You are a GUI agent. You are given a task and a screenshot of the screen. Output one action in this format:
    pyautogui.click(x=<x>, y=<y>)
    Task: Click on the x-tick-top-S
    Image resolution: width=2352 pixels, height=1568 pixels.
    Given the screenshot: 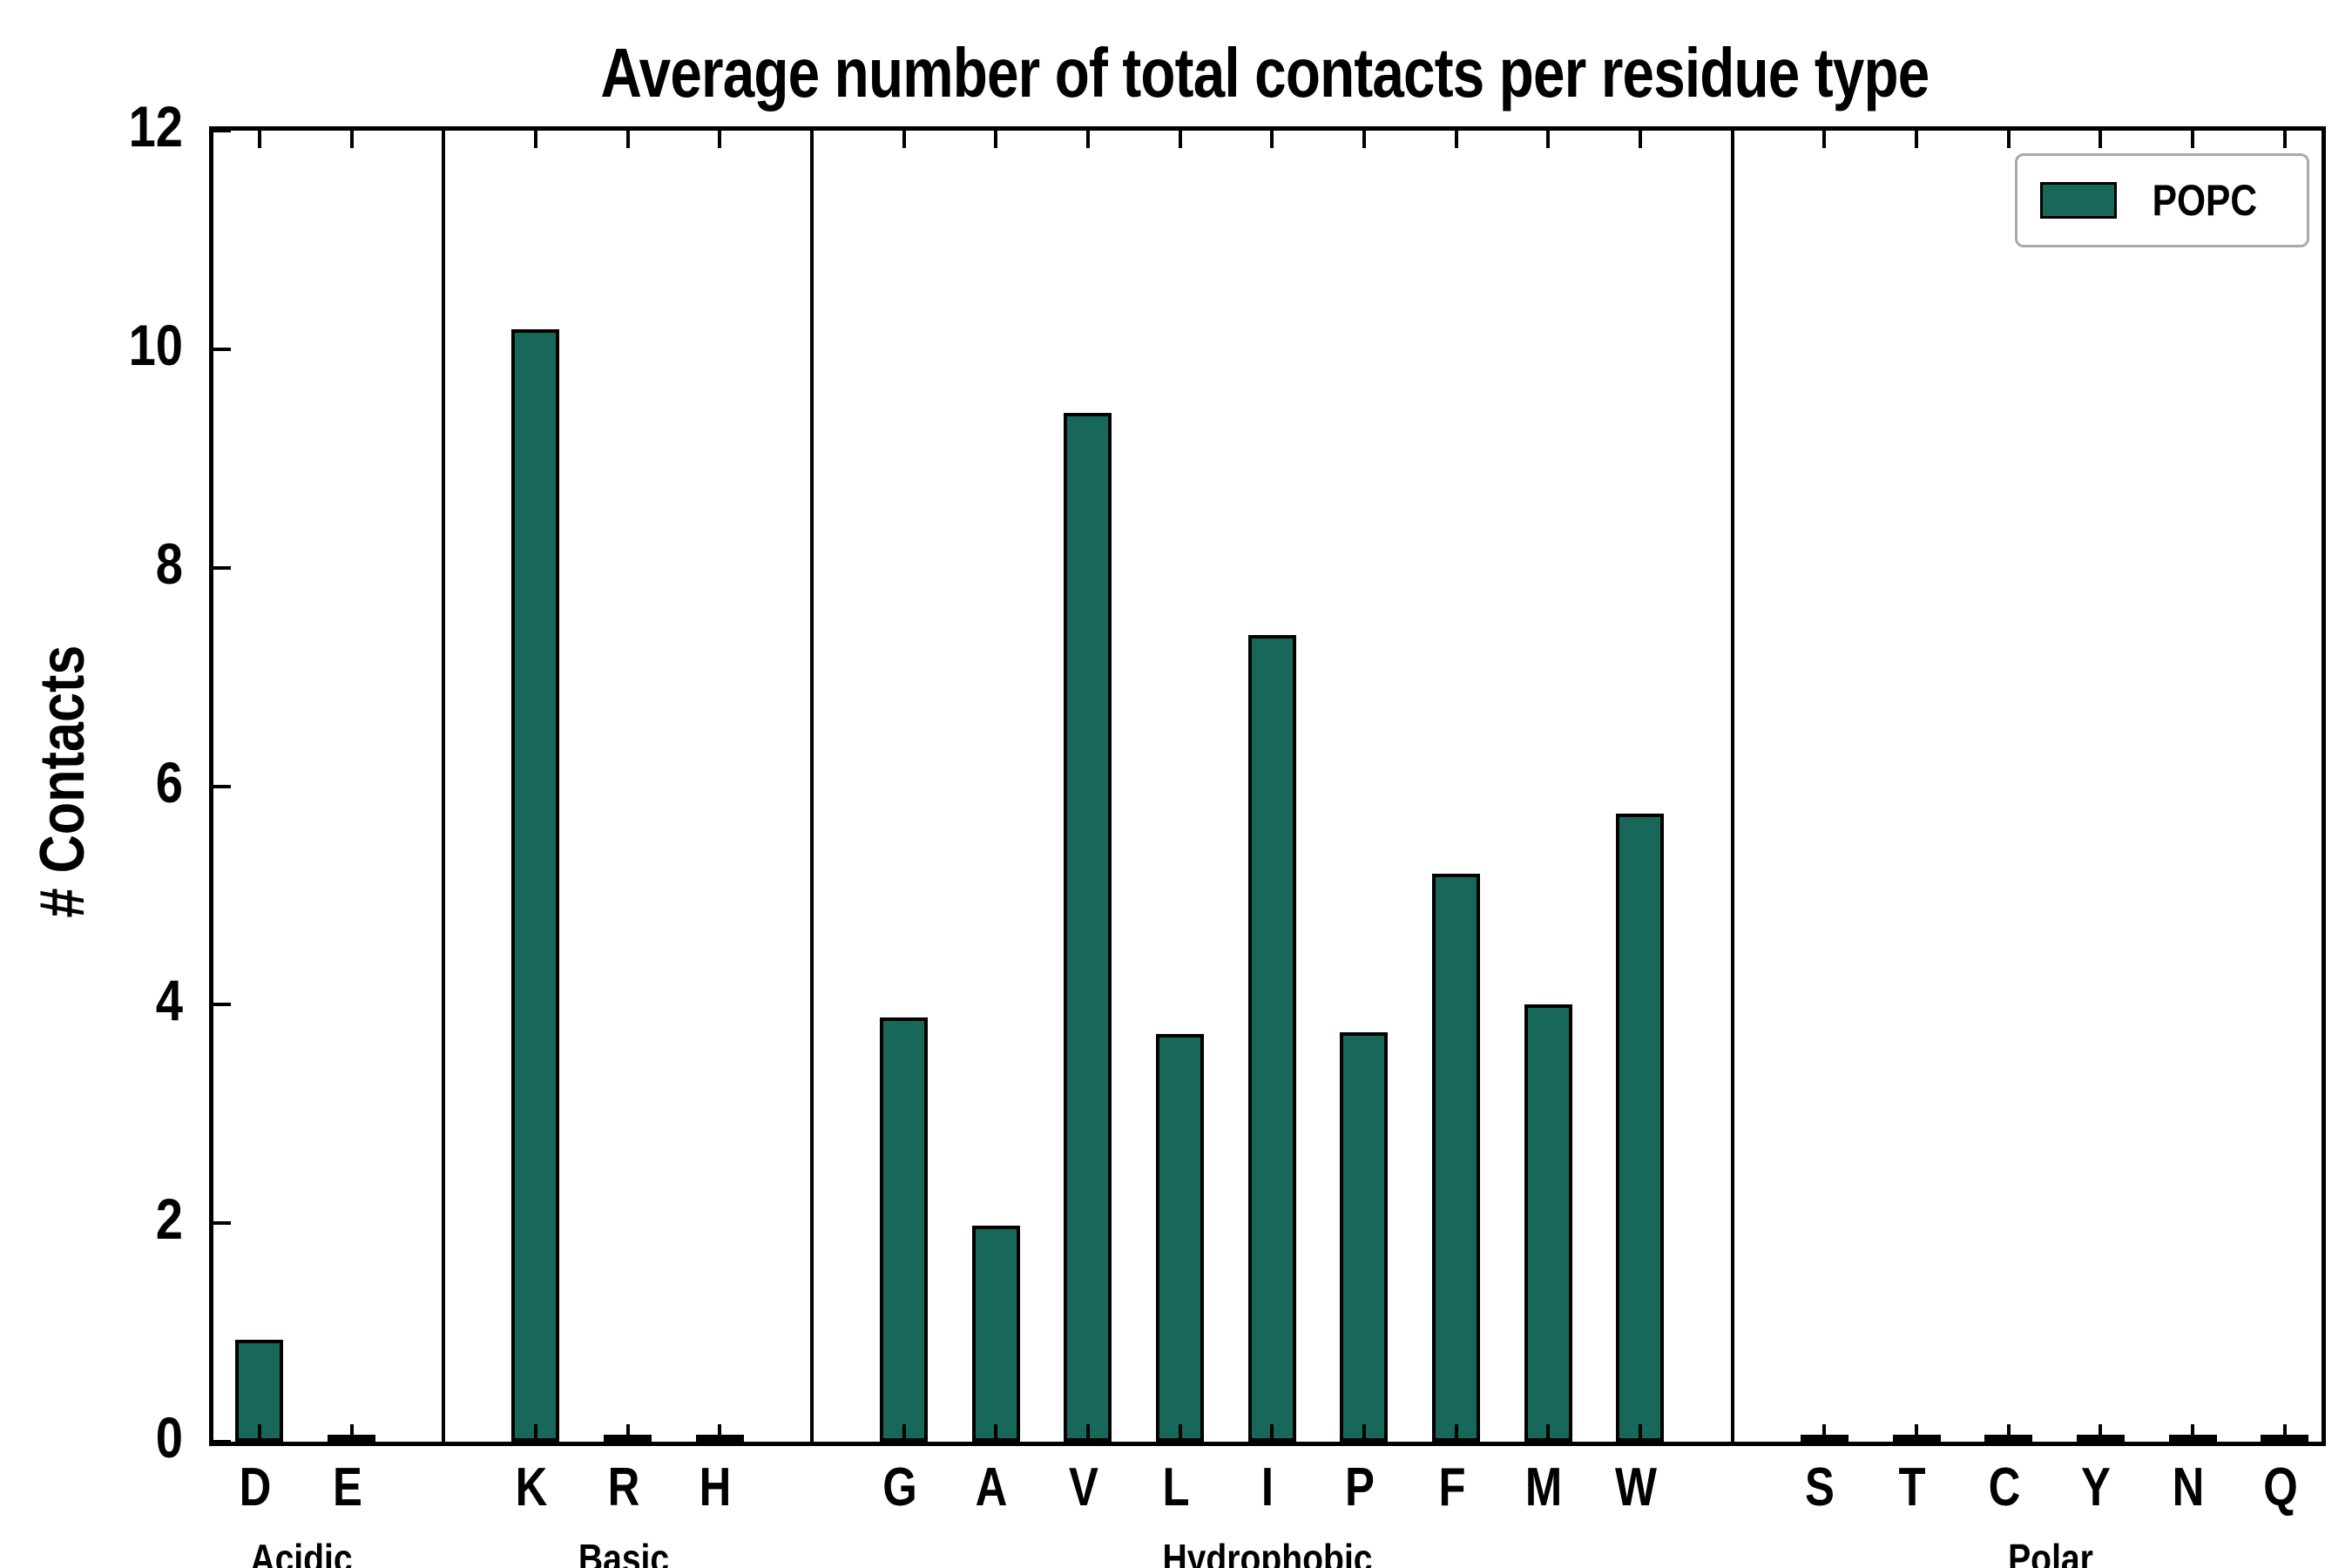 What is the action you would take?
    pyautogui.click(x=1825, y=139)
    